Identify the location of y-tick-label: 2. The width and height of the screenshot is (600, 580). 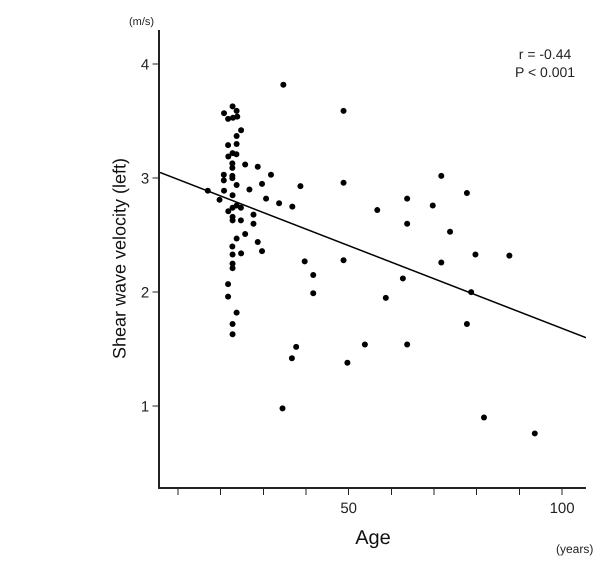
(145, 293).